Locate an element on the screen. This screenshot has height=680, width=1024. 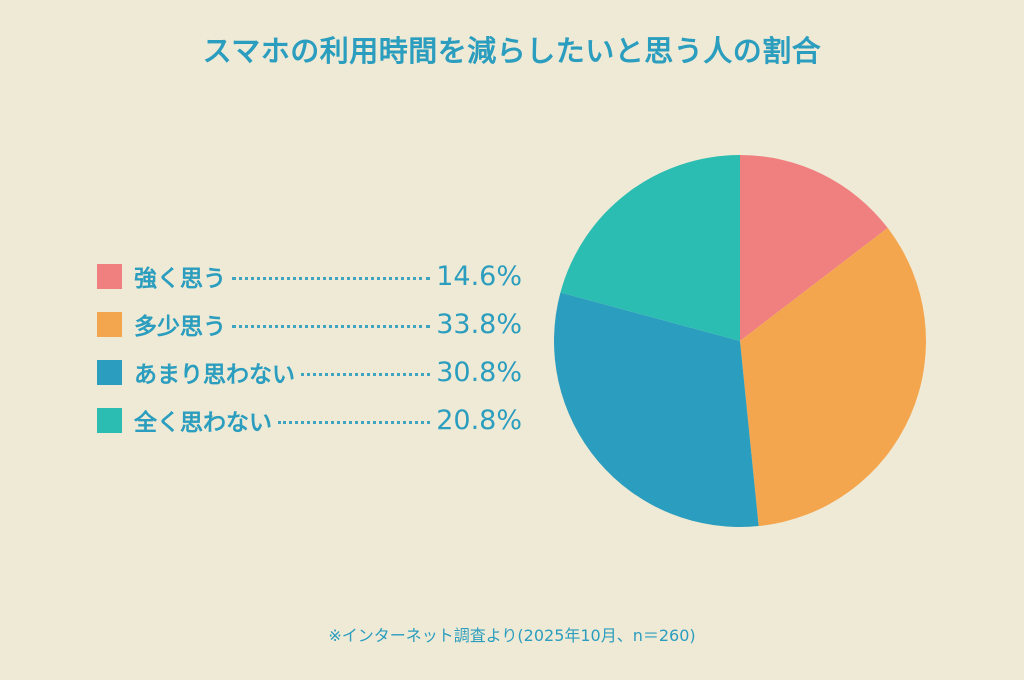
legend-label: 多少思う is located at coordinates (180, 327).